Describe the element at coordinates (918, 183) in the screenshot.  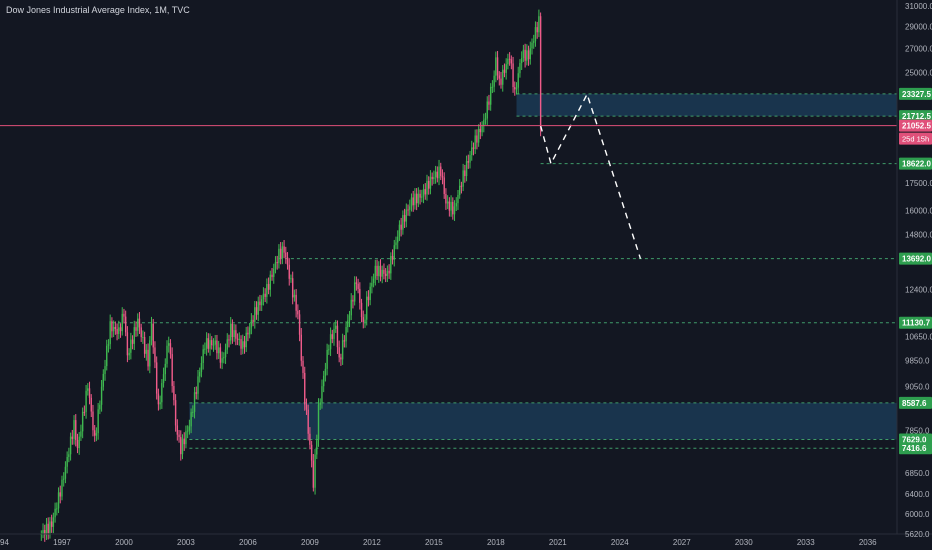
I see `price-tick-label: 17500.0` at that location.